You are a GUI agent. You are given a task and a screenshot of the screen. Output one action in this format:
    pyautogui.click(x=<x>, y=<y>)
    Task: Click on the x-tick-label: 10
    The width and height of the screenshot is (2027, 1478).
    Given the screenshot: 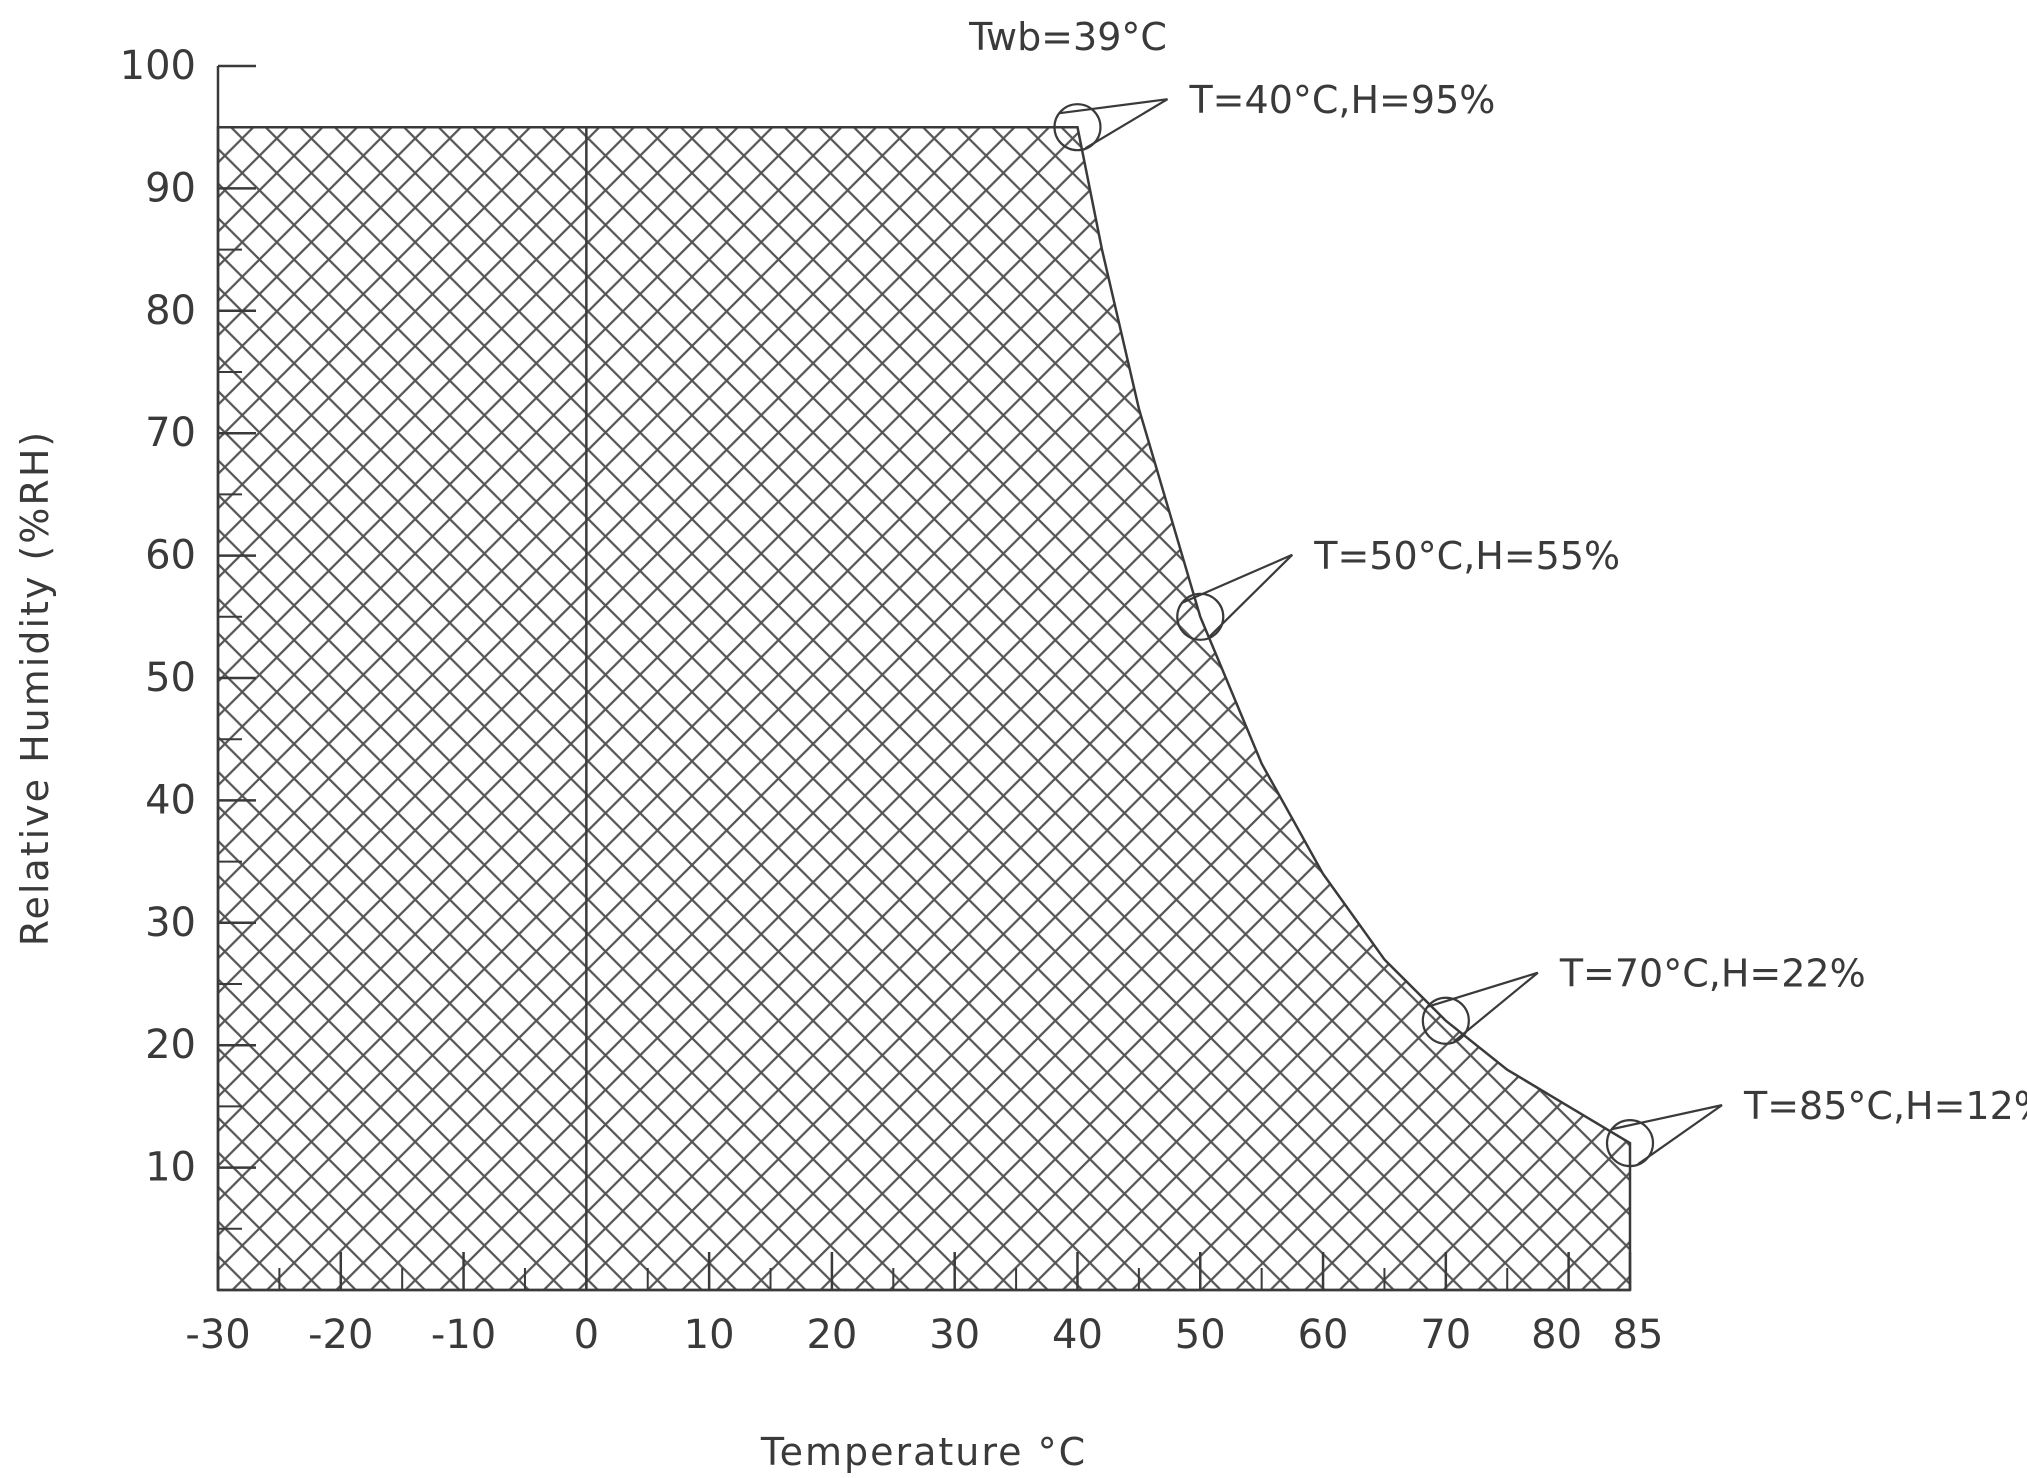 What is the action you would take?
    pyautogui.click(x=709, y=1335)
    